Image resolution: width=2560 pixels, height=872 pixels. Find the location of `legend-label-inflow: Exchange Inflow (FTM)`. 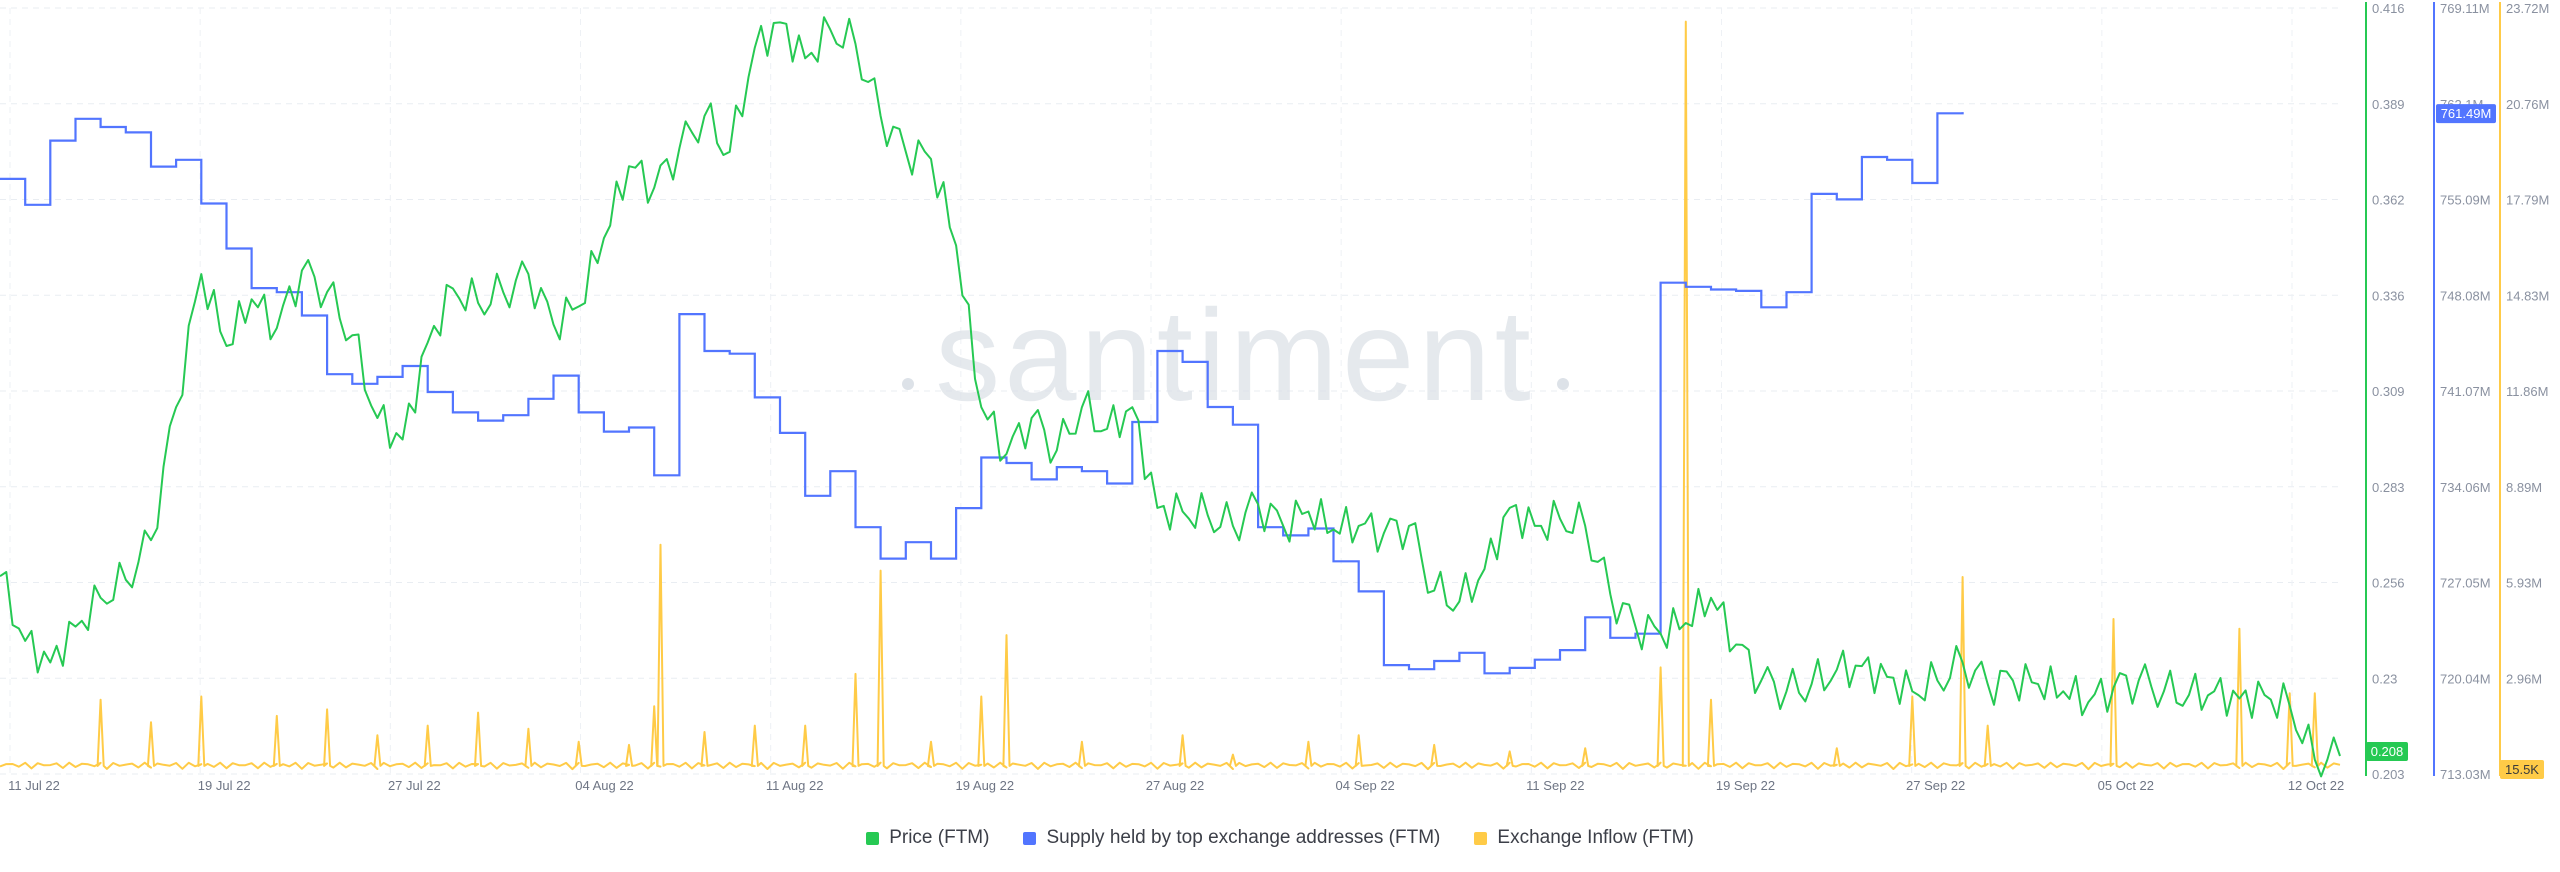

legend-label-inflow: Exchange Inflow (FTM) is located at coordinates (1595, 837).